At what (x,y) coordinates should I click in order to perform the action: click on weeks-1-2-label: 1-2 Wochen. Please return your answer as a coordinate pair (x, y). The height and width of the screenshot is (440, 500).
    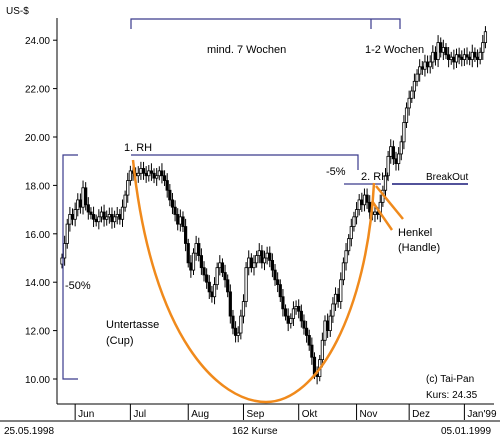
    Looking at the image, I should click on (394, 50).